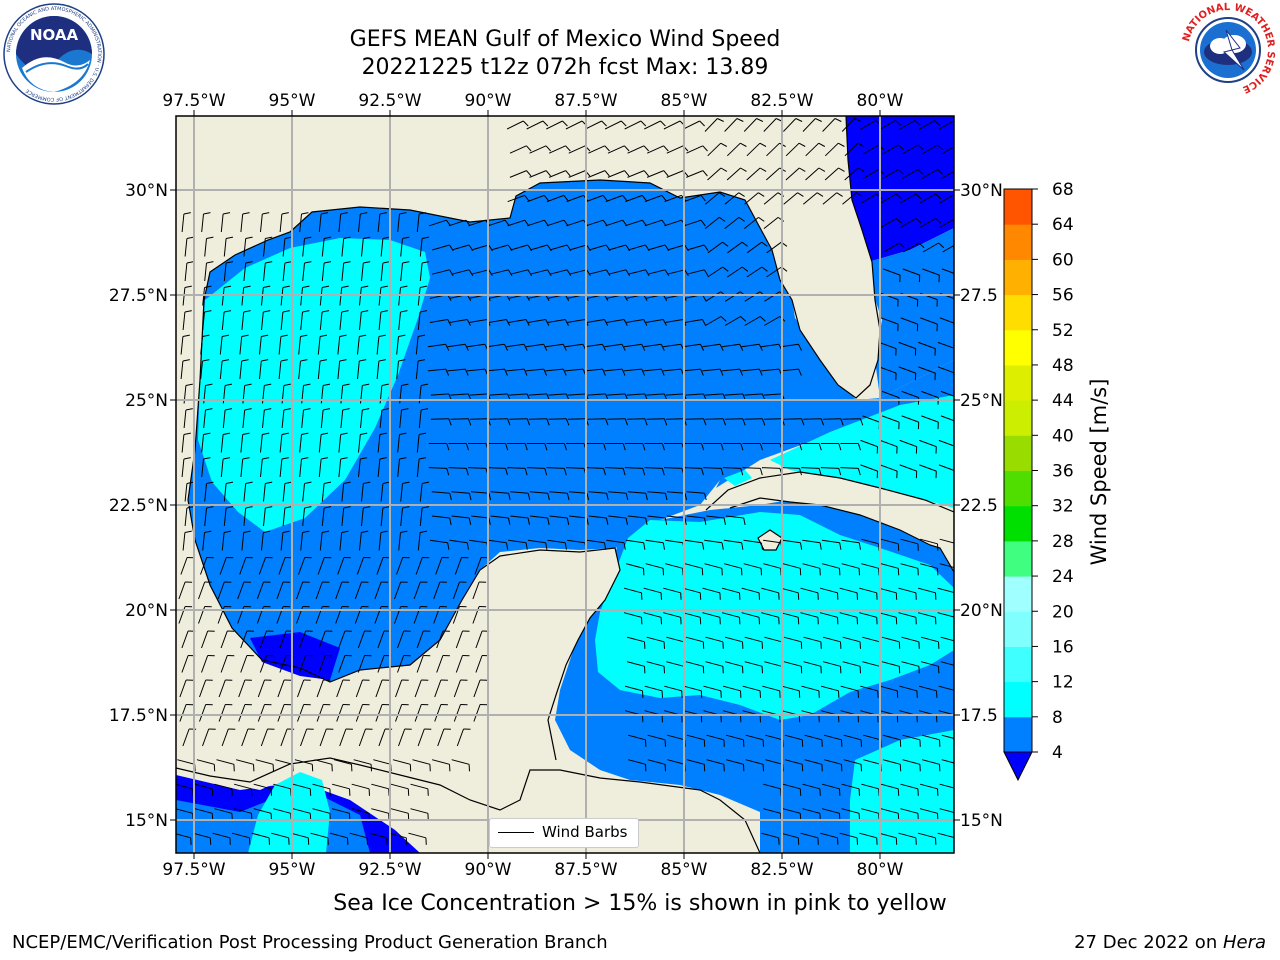 The image size is (1280, 960). Describe the element at coordinates (684, 101) in the screenshot. I see `lon-label-top: 85°W` at that location.